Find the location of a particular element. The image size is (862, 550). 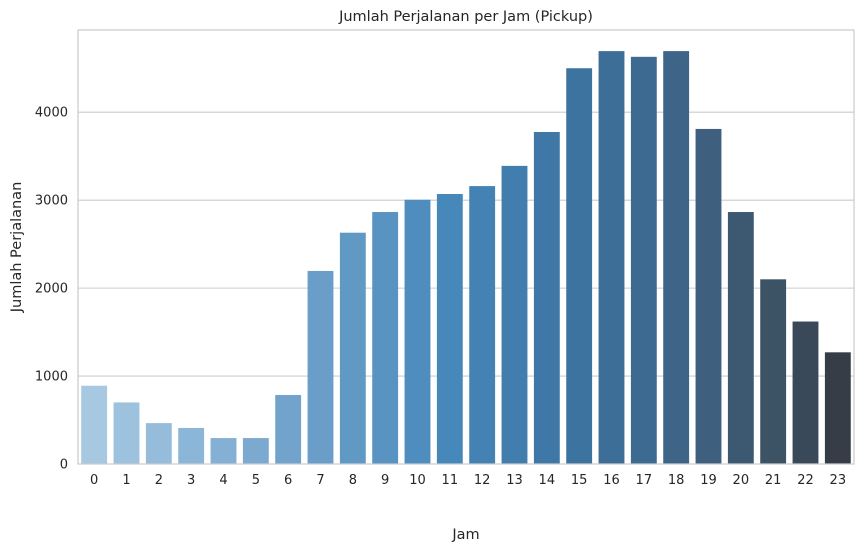

x-tick-label: 7 is located at coordinates (320, 480).